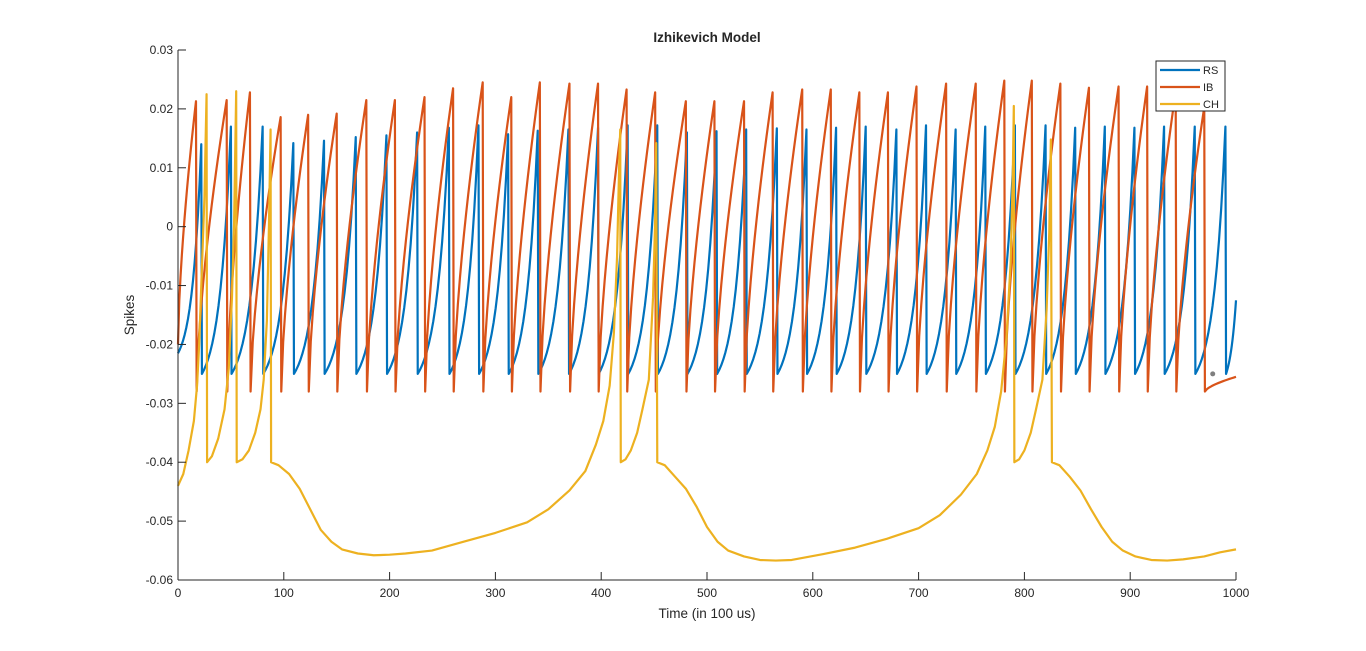 The width and height of the screenshot is (1366, 651). I want to click on legend-label-ch: CH, so click(1211, 105).